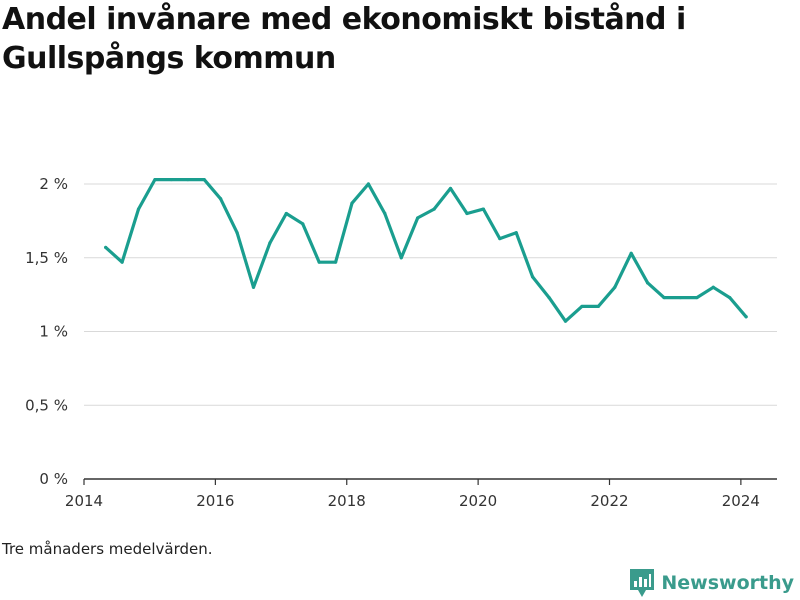  I want to click on x-tick-label: 2016, so click(215, 501).